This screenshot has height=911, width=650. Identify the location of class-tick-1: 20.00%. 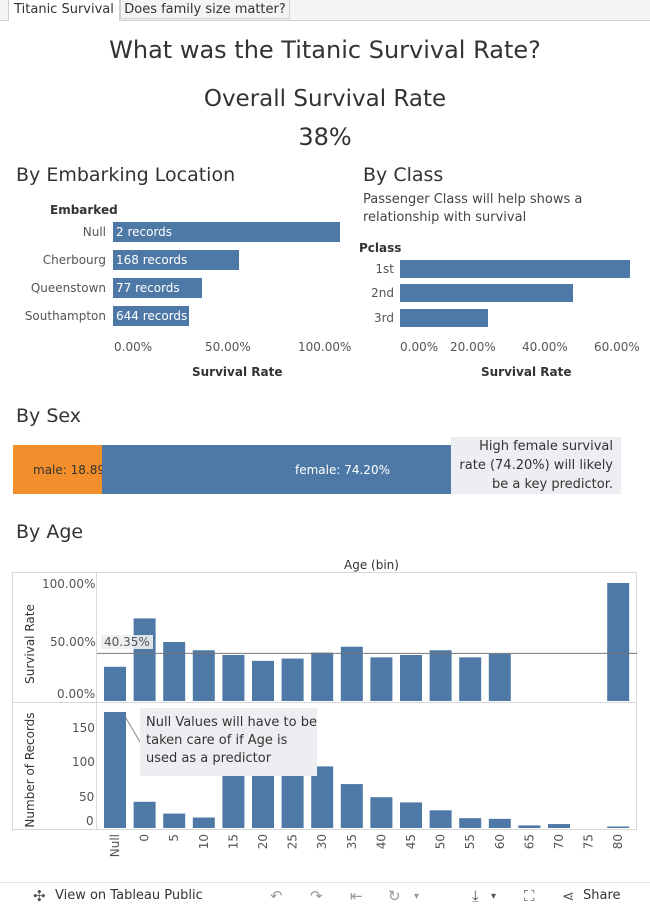
(473, 347).